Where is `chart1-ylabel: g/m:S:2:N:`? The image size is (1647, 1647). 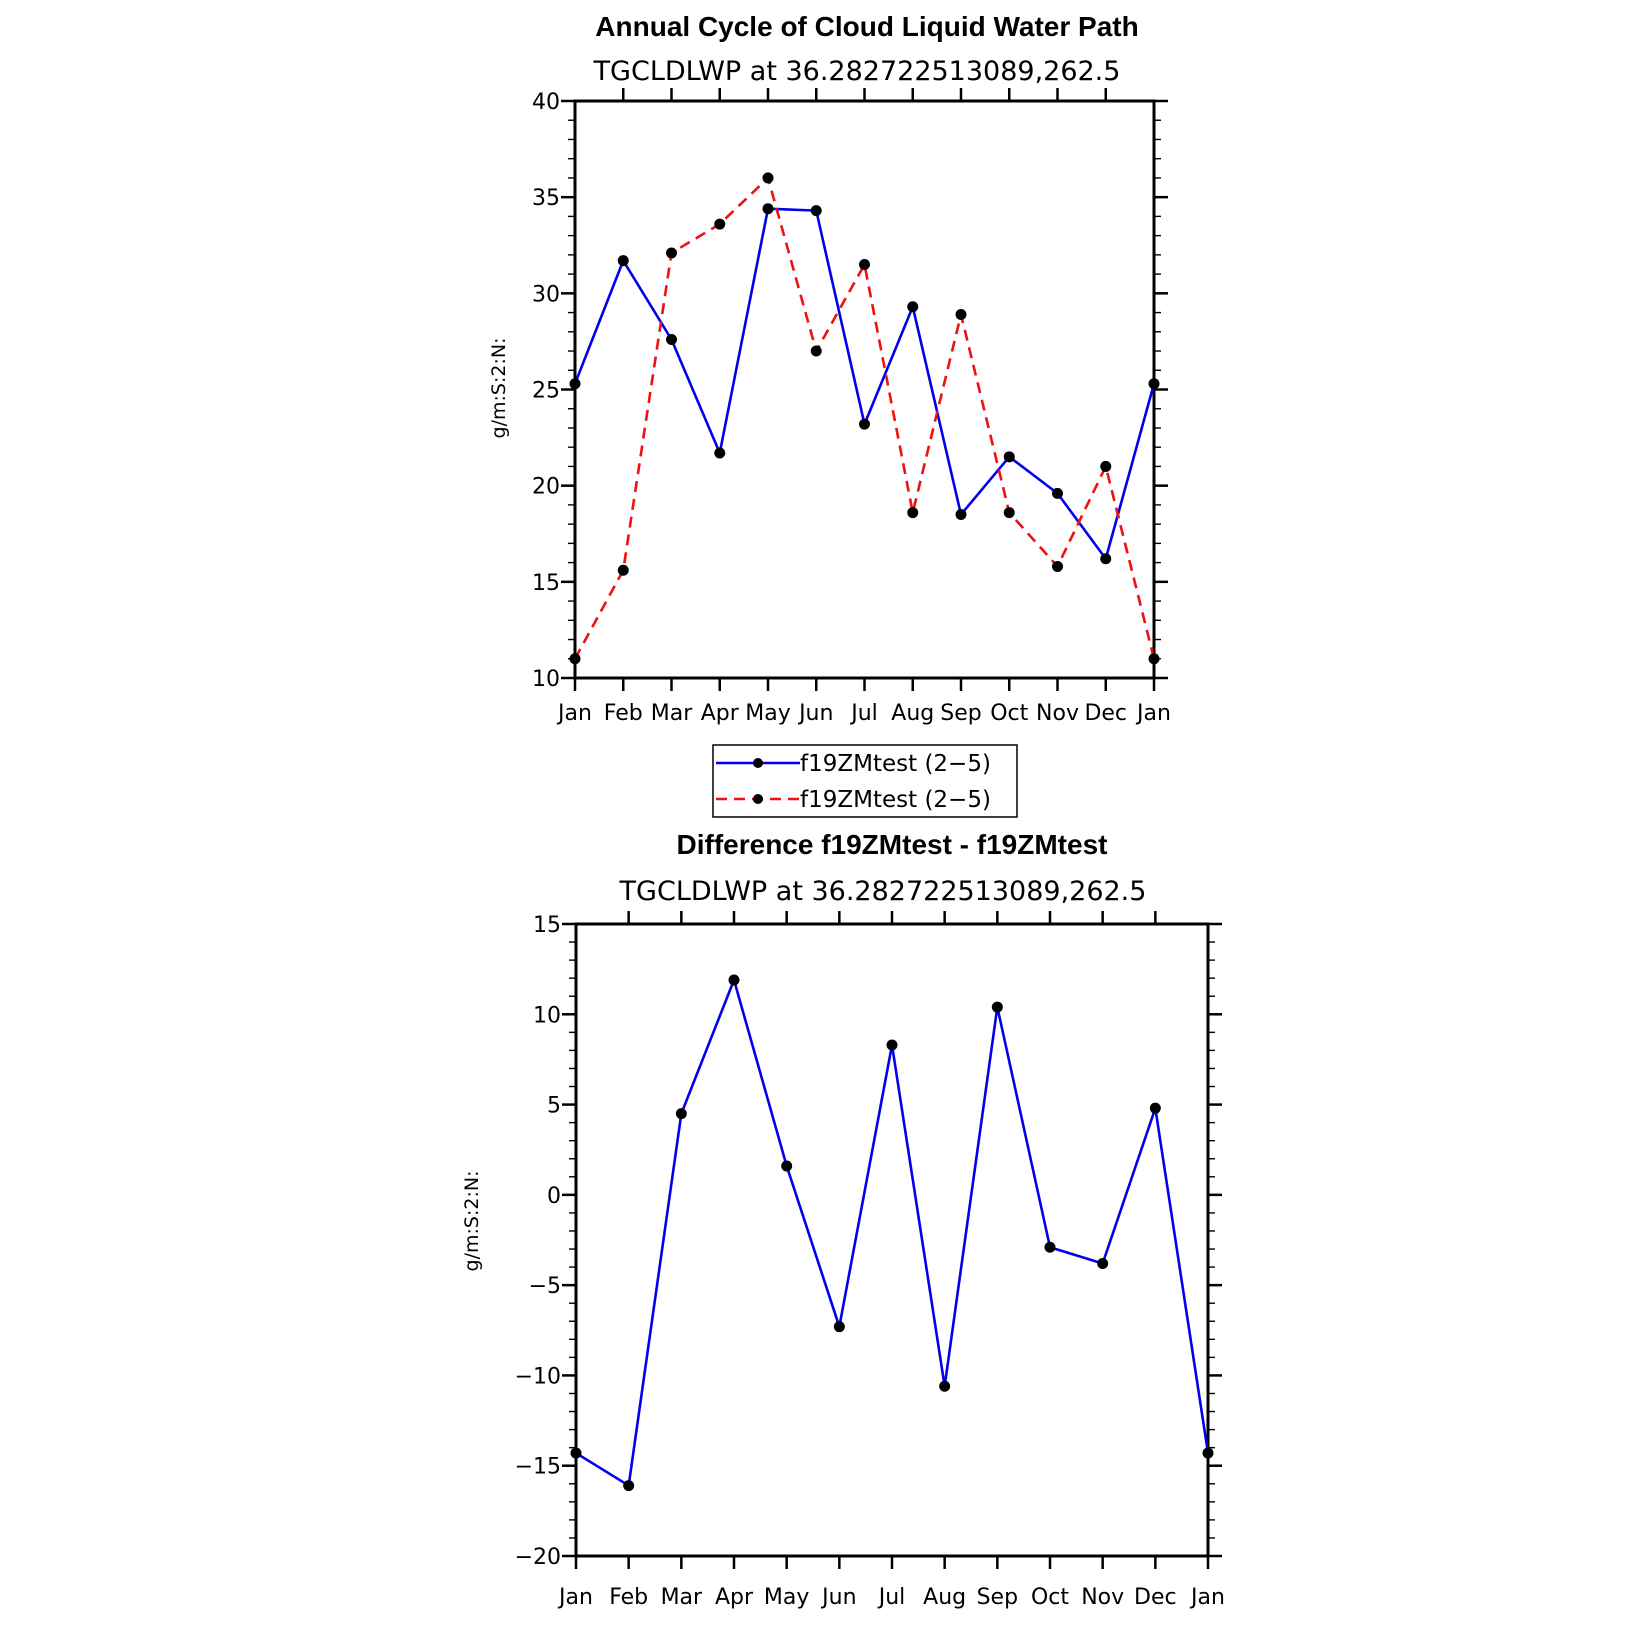
chart1-ylabel: g/m:S:2:N: is located at coordinates (499, 388).